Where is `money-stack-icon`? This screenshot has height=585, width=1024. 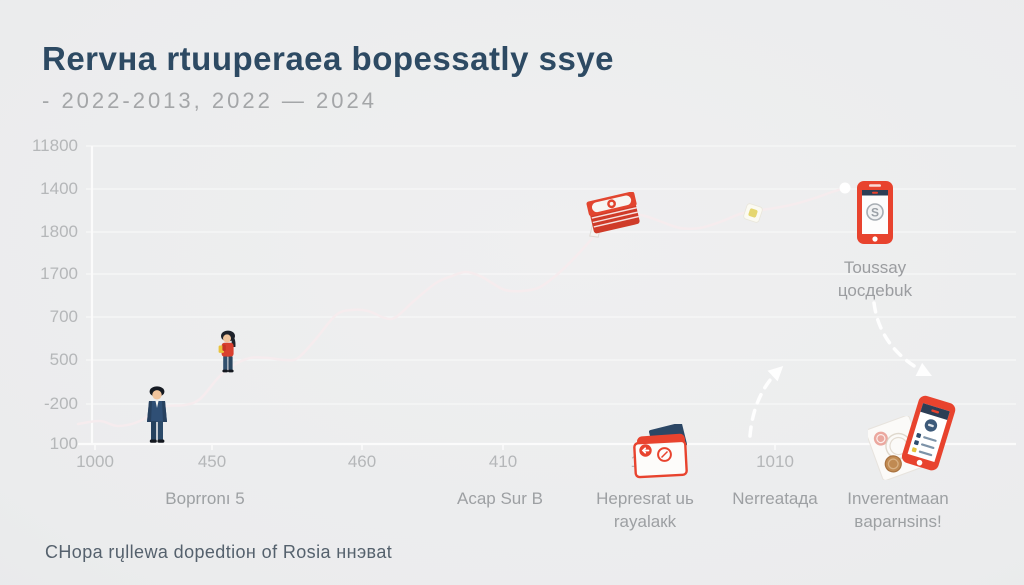 money-stack-icon is located at coordinates (610, 222).